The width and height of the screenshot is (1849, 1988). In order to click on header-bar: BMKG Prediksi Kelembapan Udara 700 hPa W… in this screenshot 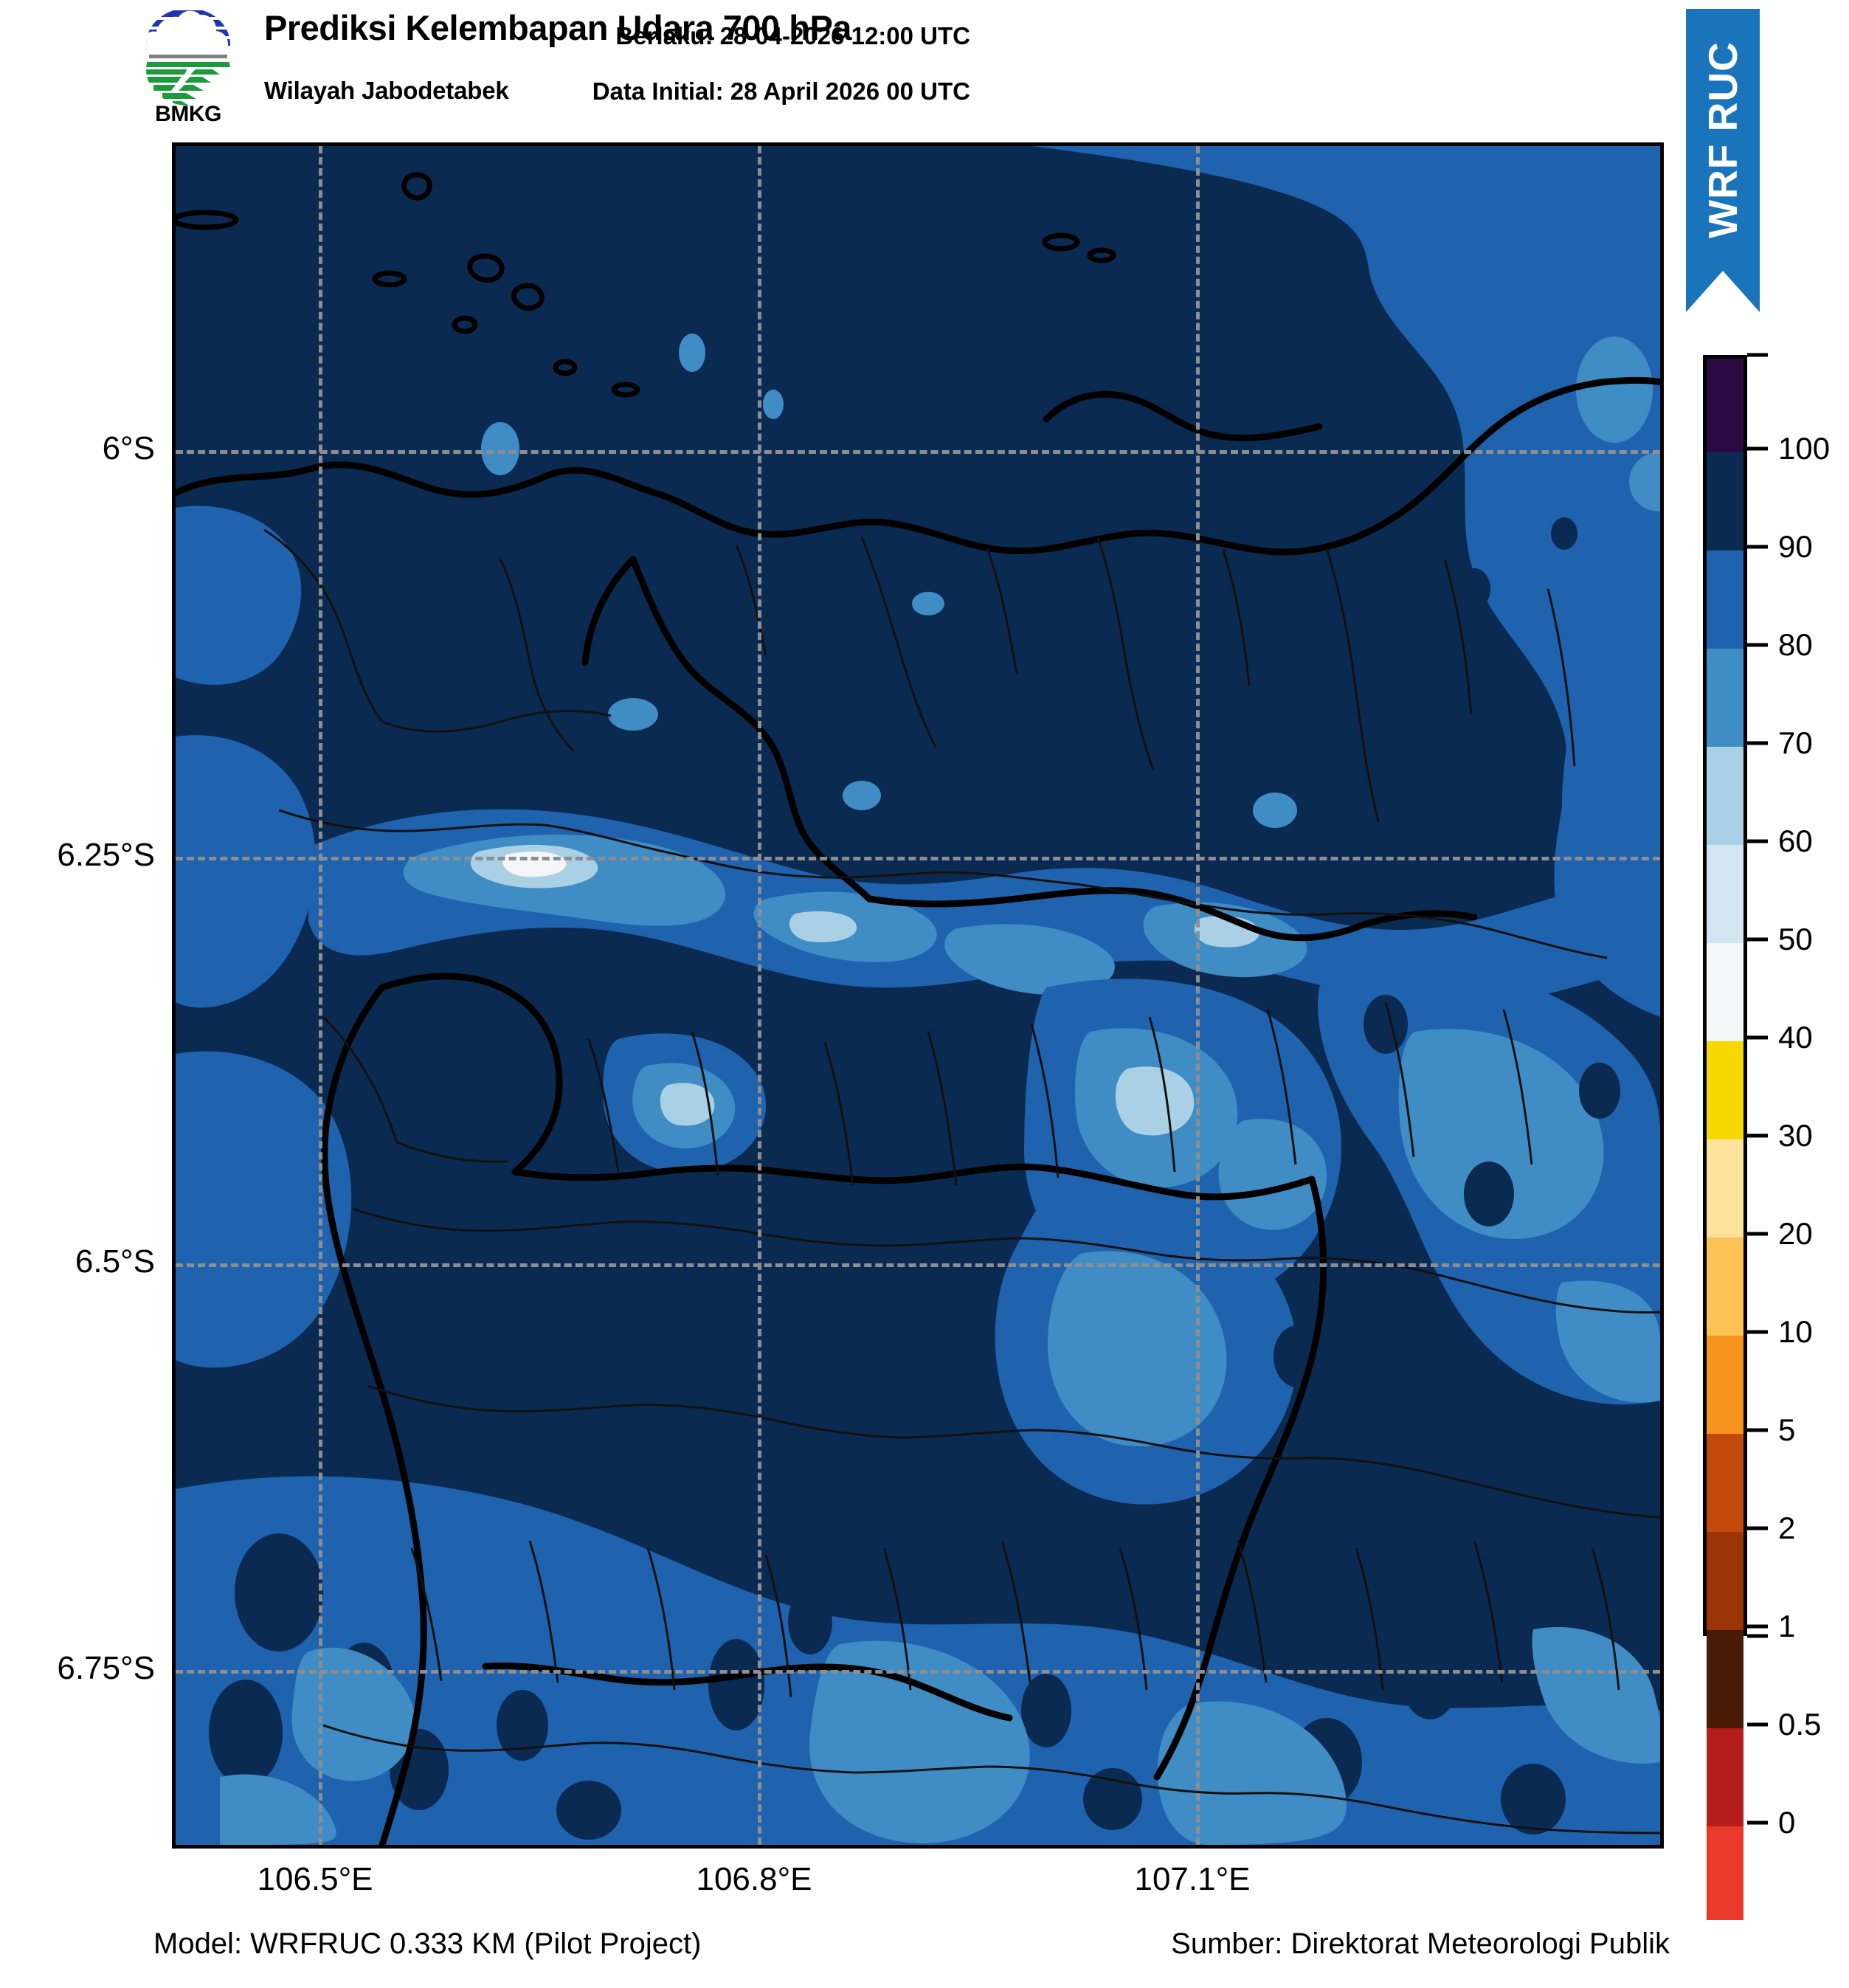, I will do `click(924, 70)`.